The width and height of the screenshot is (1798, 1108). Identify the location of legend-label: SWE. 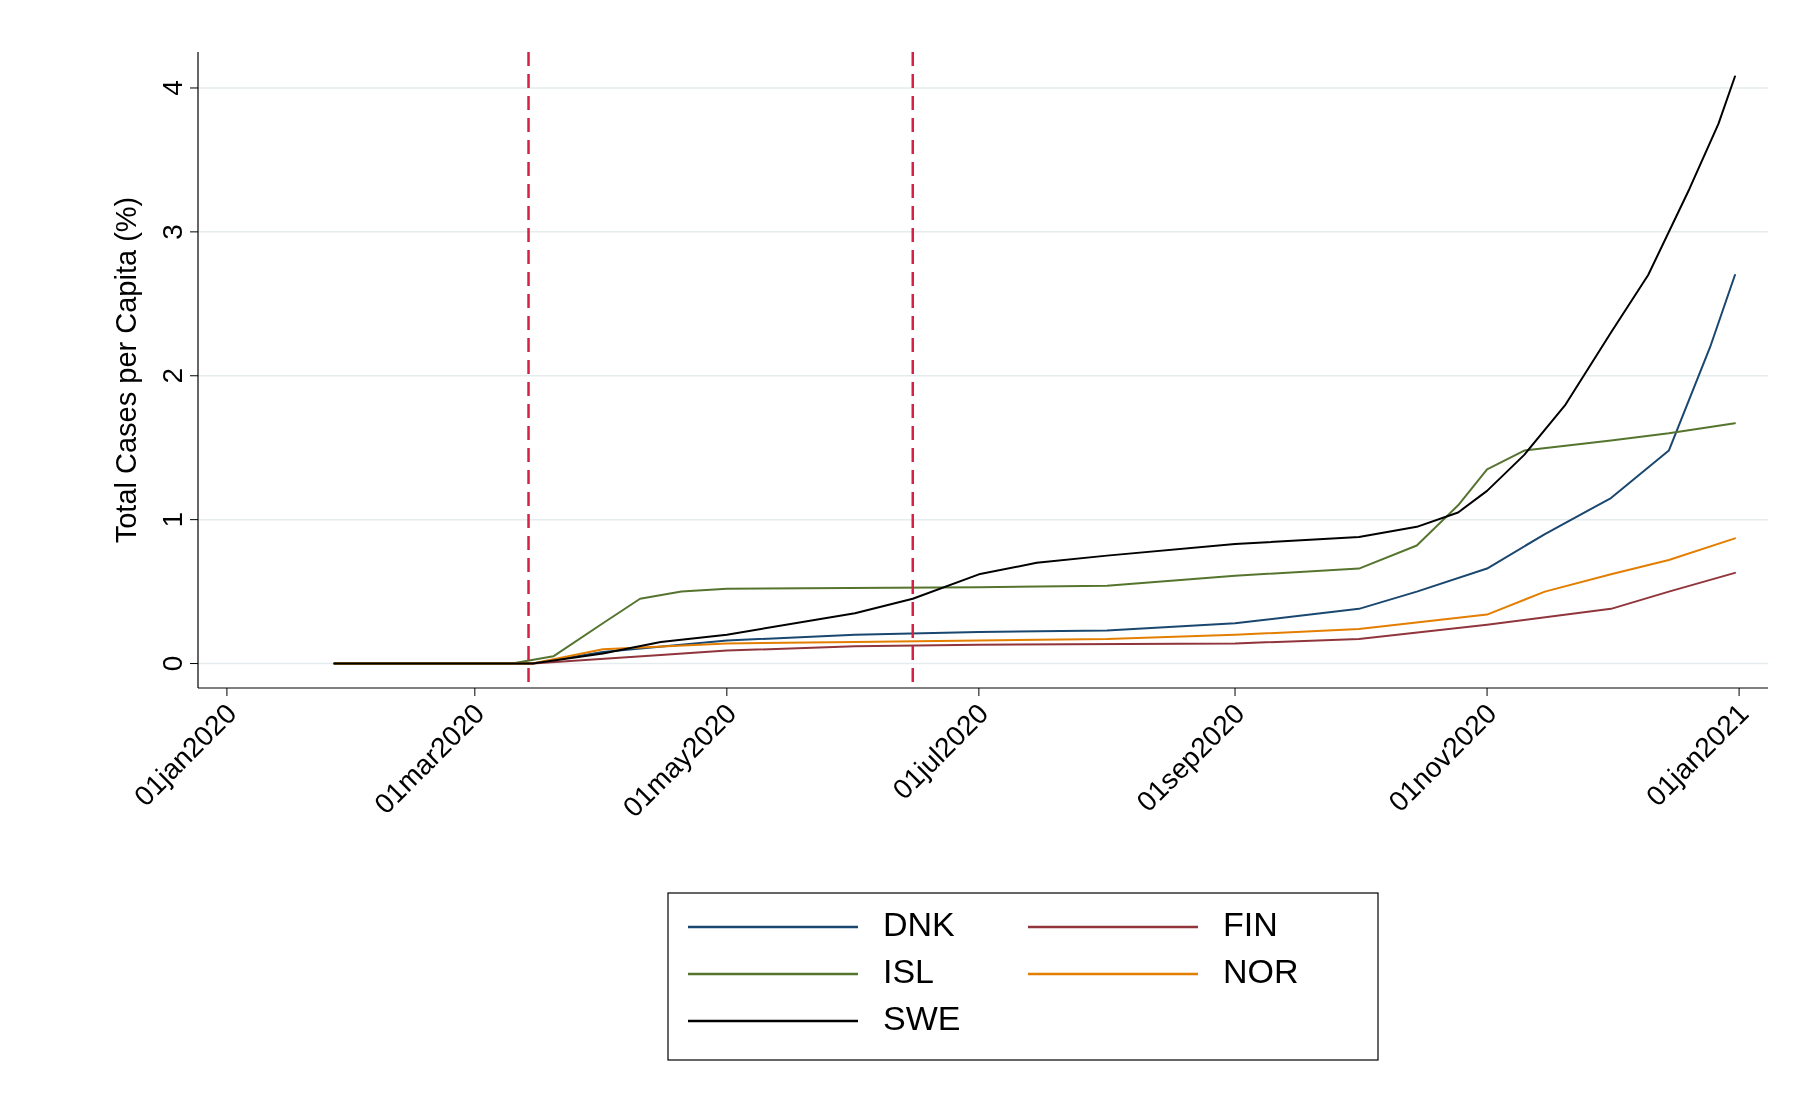
(922, 1017).